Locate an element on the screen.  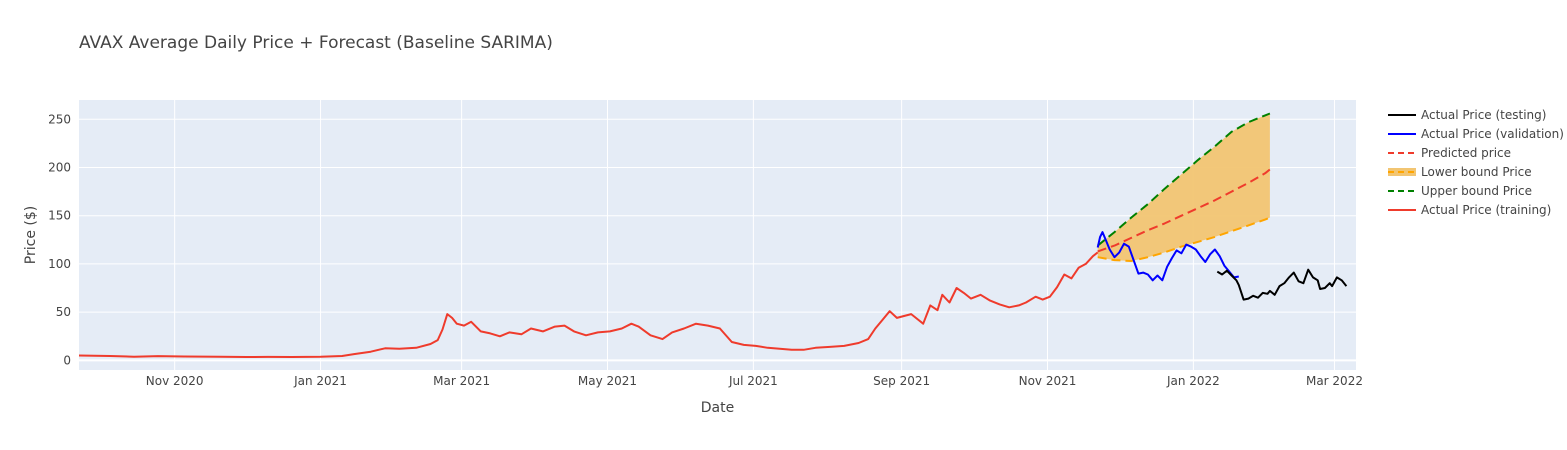
legend-label: Actual Price (testing) is located at coordinates (1483, 115).